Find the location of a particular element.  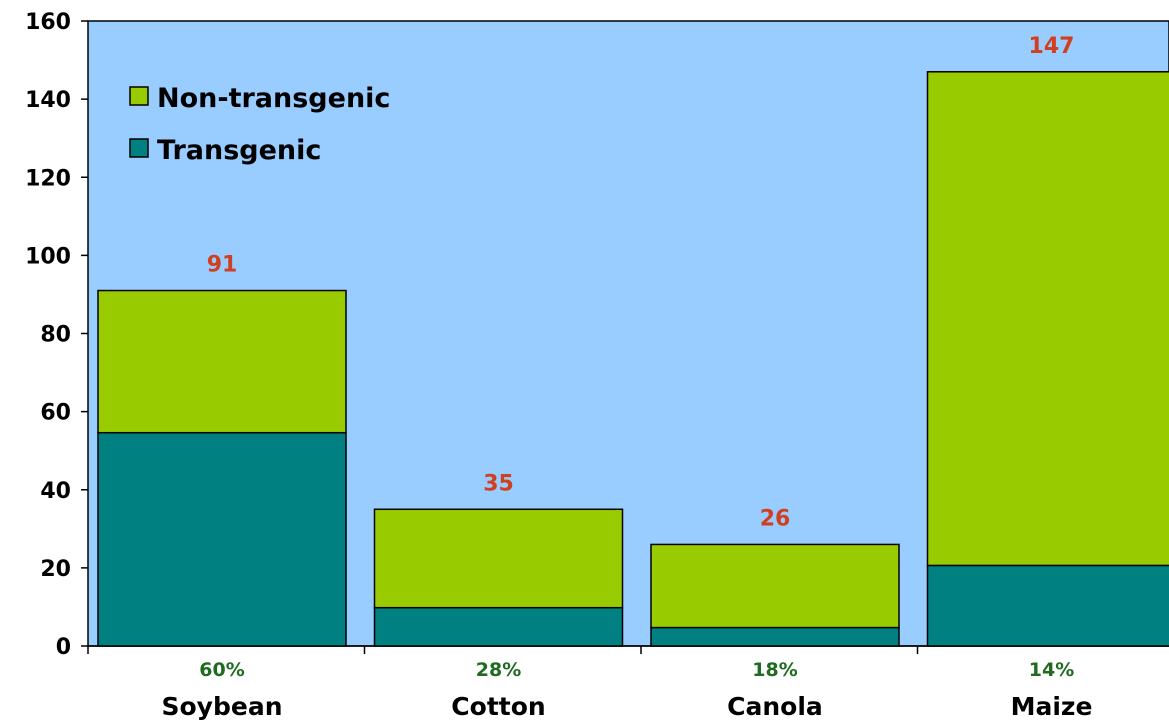

bar-transgenic-soybean is located at coordinates (222, 539).